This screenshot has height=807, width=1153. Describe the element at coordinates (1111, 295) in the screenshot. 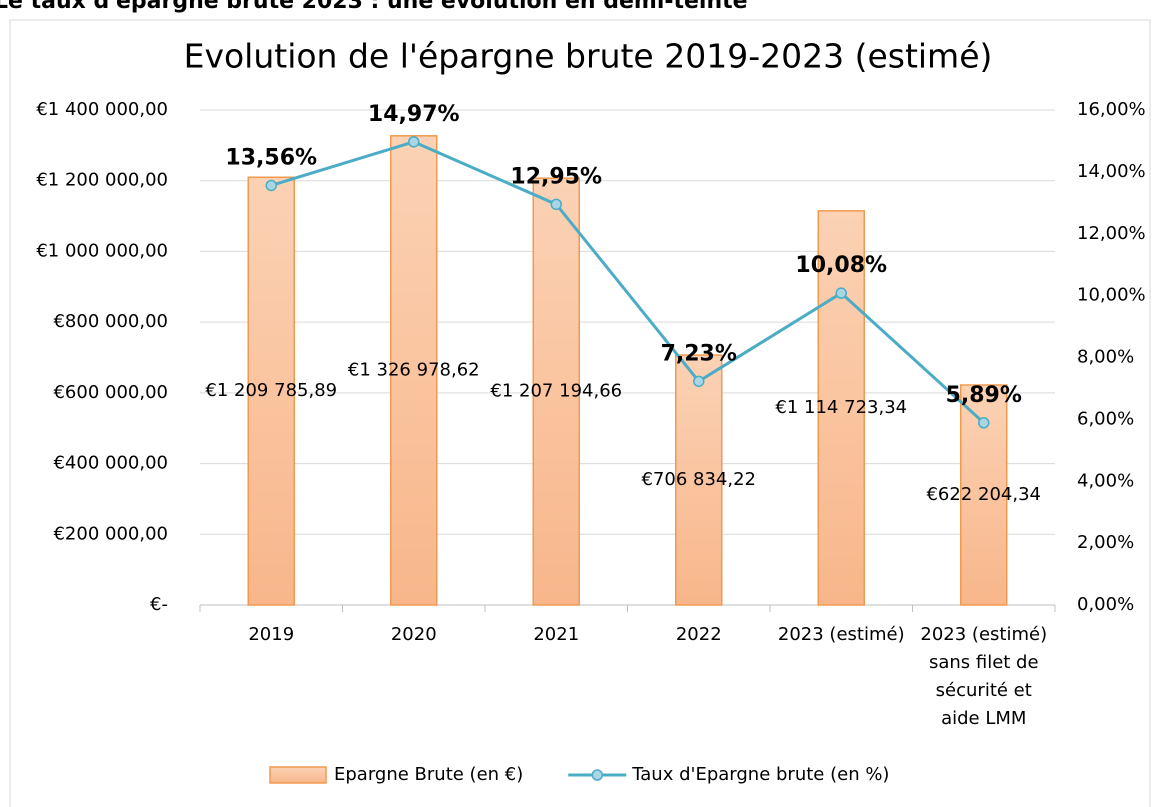

I see `y2-tick-label: 10,00%` at that location.